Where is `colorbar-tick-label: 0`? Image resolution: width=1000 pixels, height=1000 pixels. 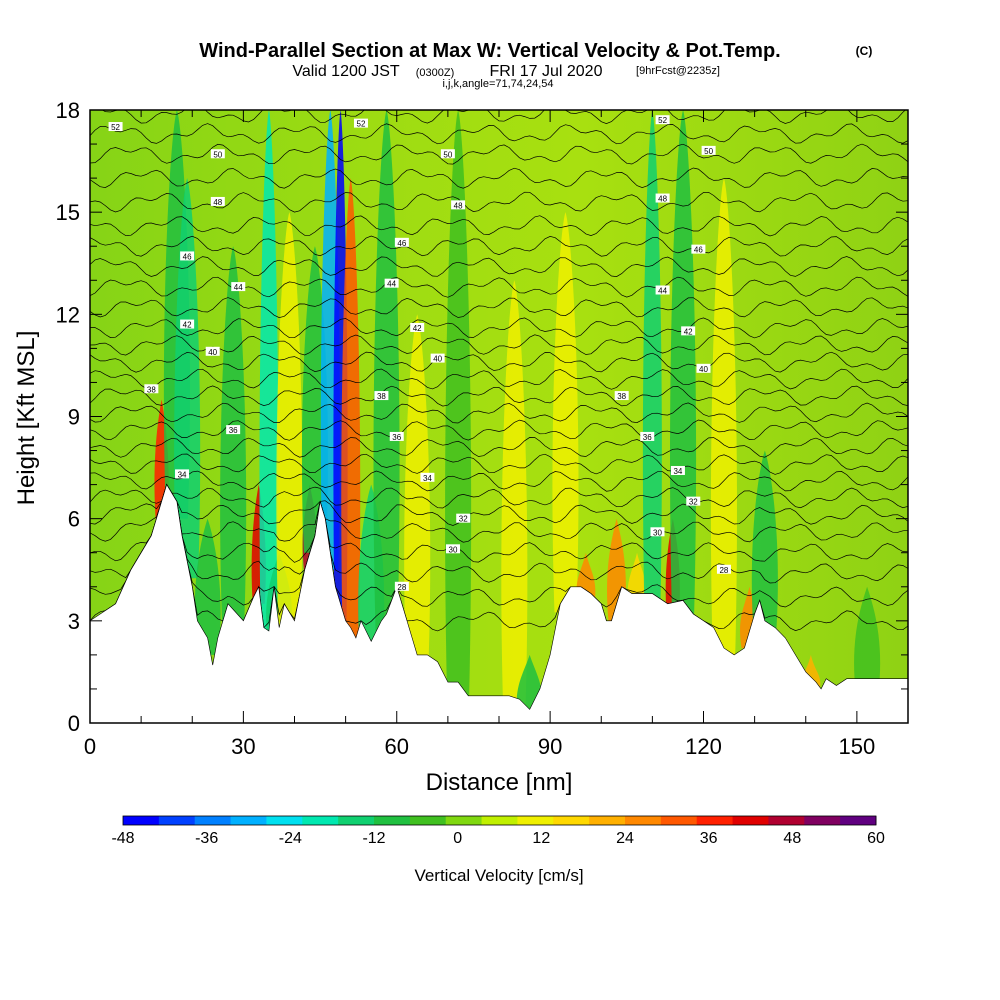 colorbar-tick-label: 0 is located at coordinates (457, 838).